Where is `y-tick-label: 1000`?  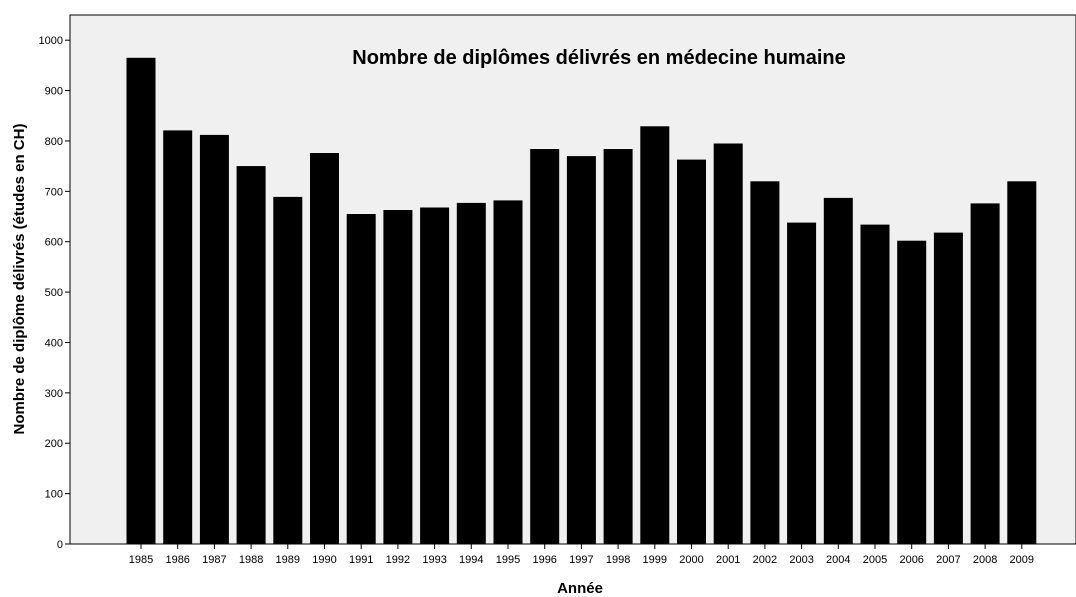
y-tick-label: 1000 is located at coordinates (51, 41).